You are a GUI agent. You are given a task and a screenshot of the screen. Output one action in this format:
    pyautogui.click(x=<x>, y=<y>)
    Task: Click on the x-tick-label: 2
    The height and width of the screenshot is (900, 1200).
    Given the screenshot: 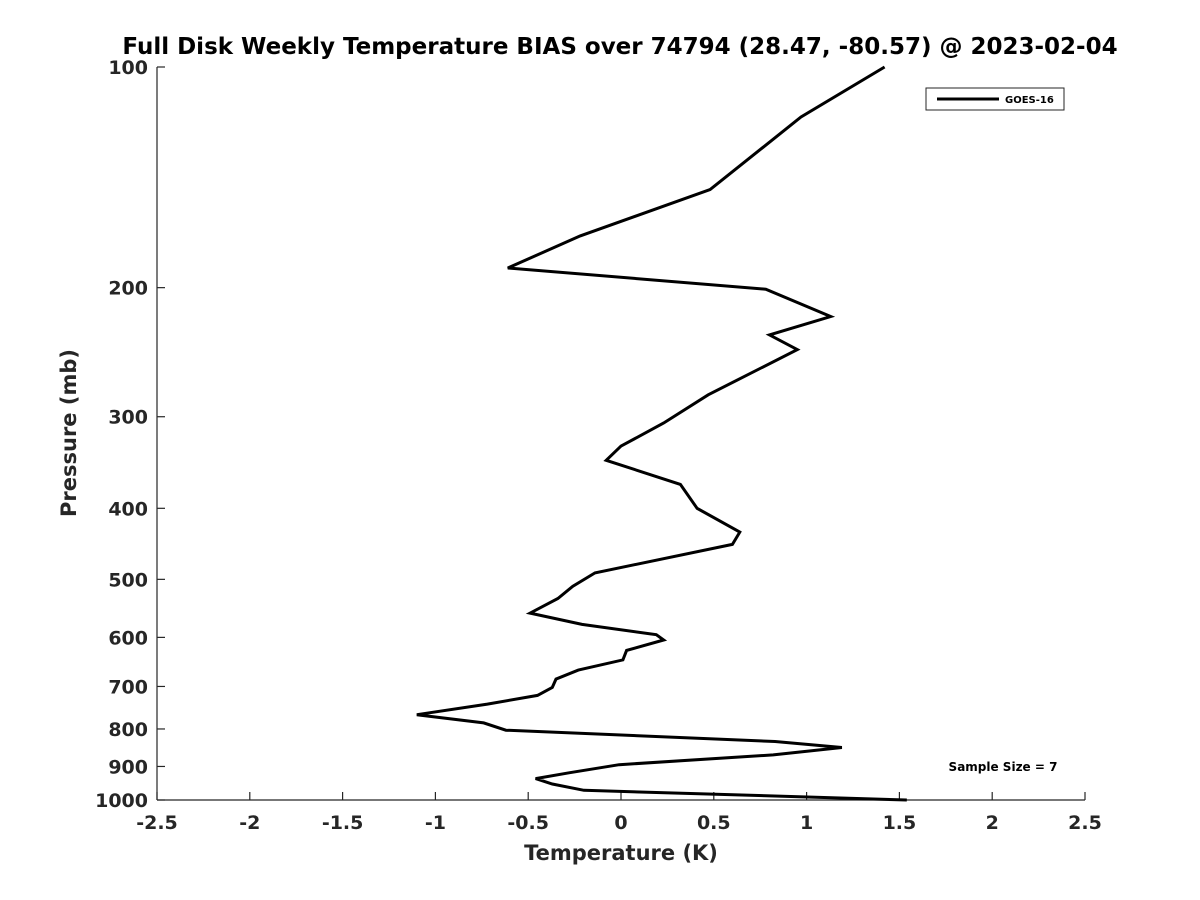 What is the action you would take?
    pyautogui.click(x=992, y=823)
    